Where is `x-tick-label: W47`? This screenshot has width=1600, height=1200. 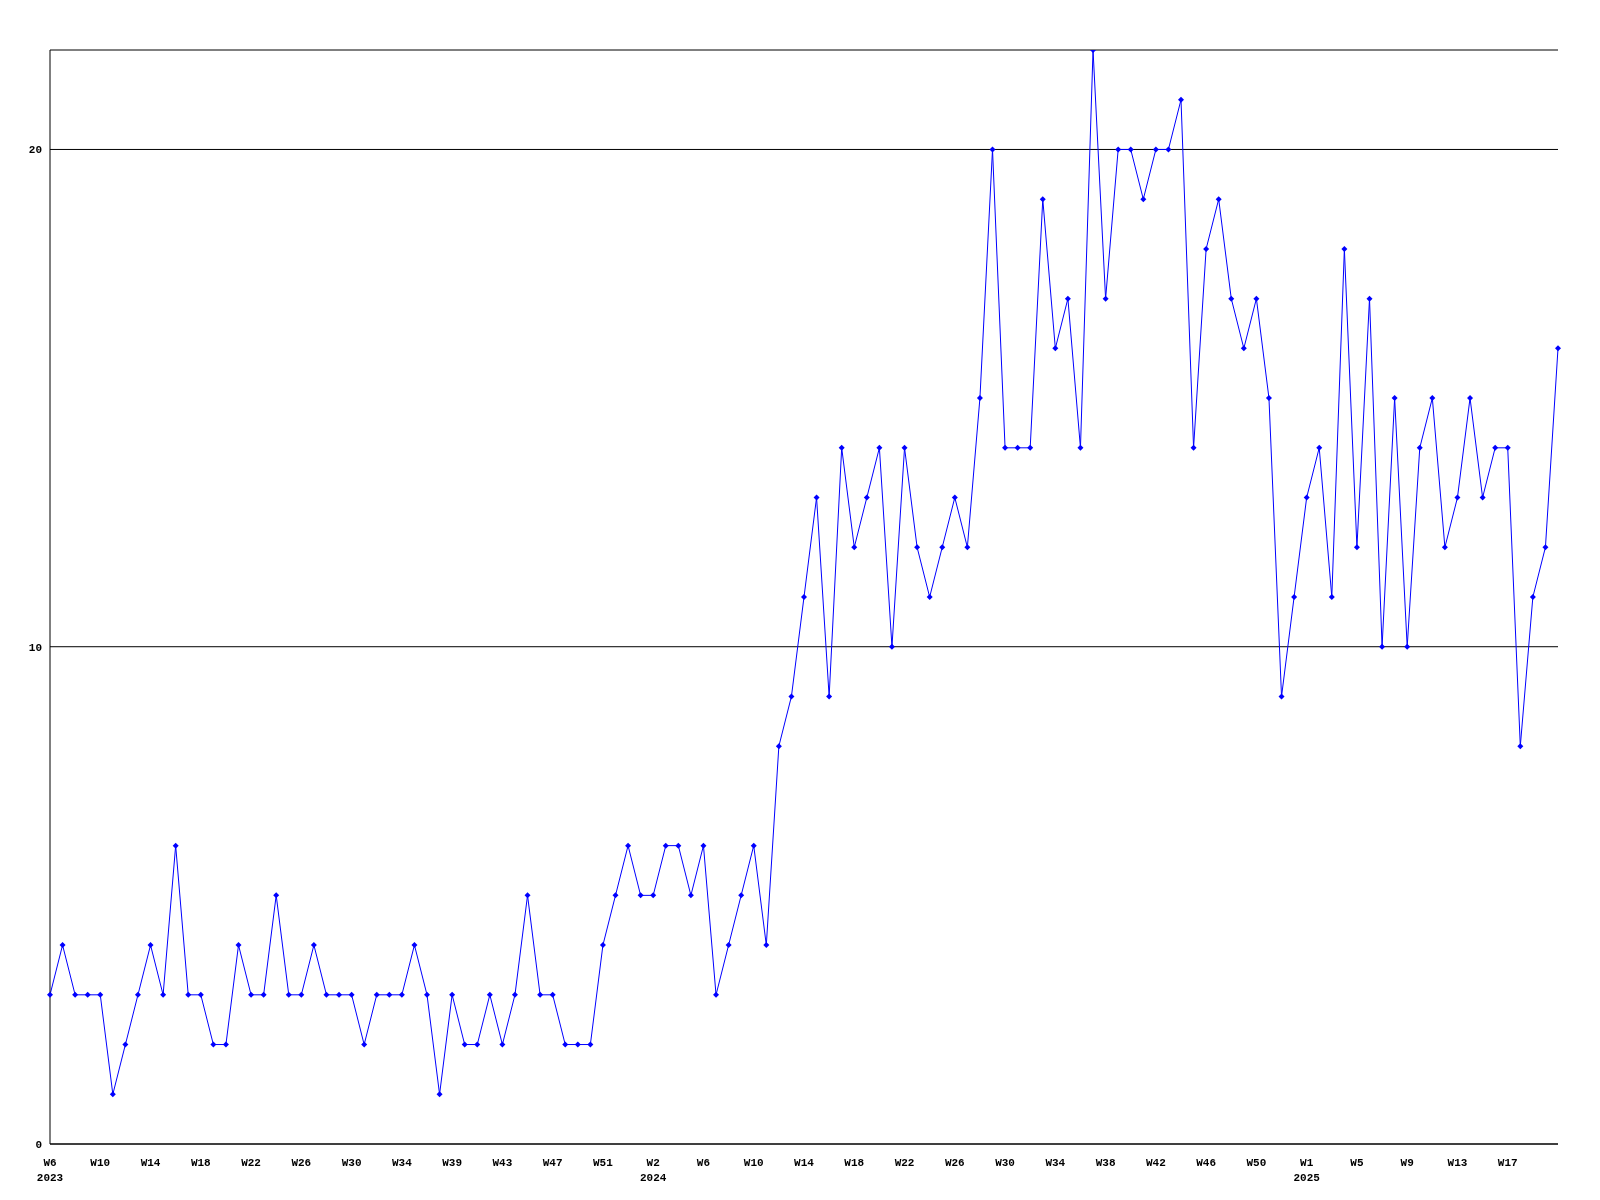
x-tick-label: W47 is located at coordinates (552, 1163).